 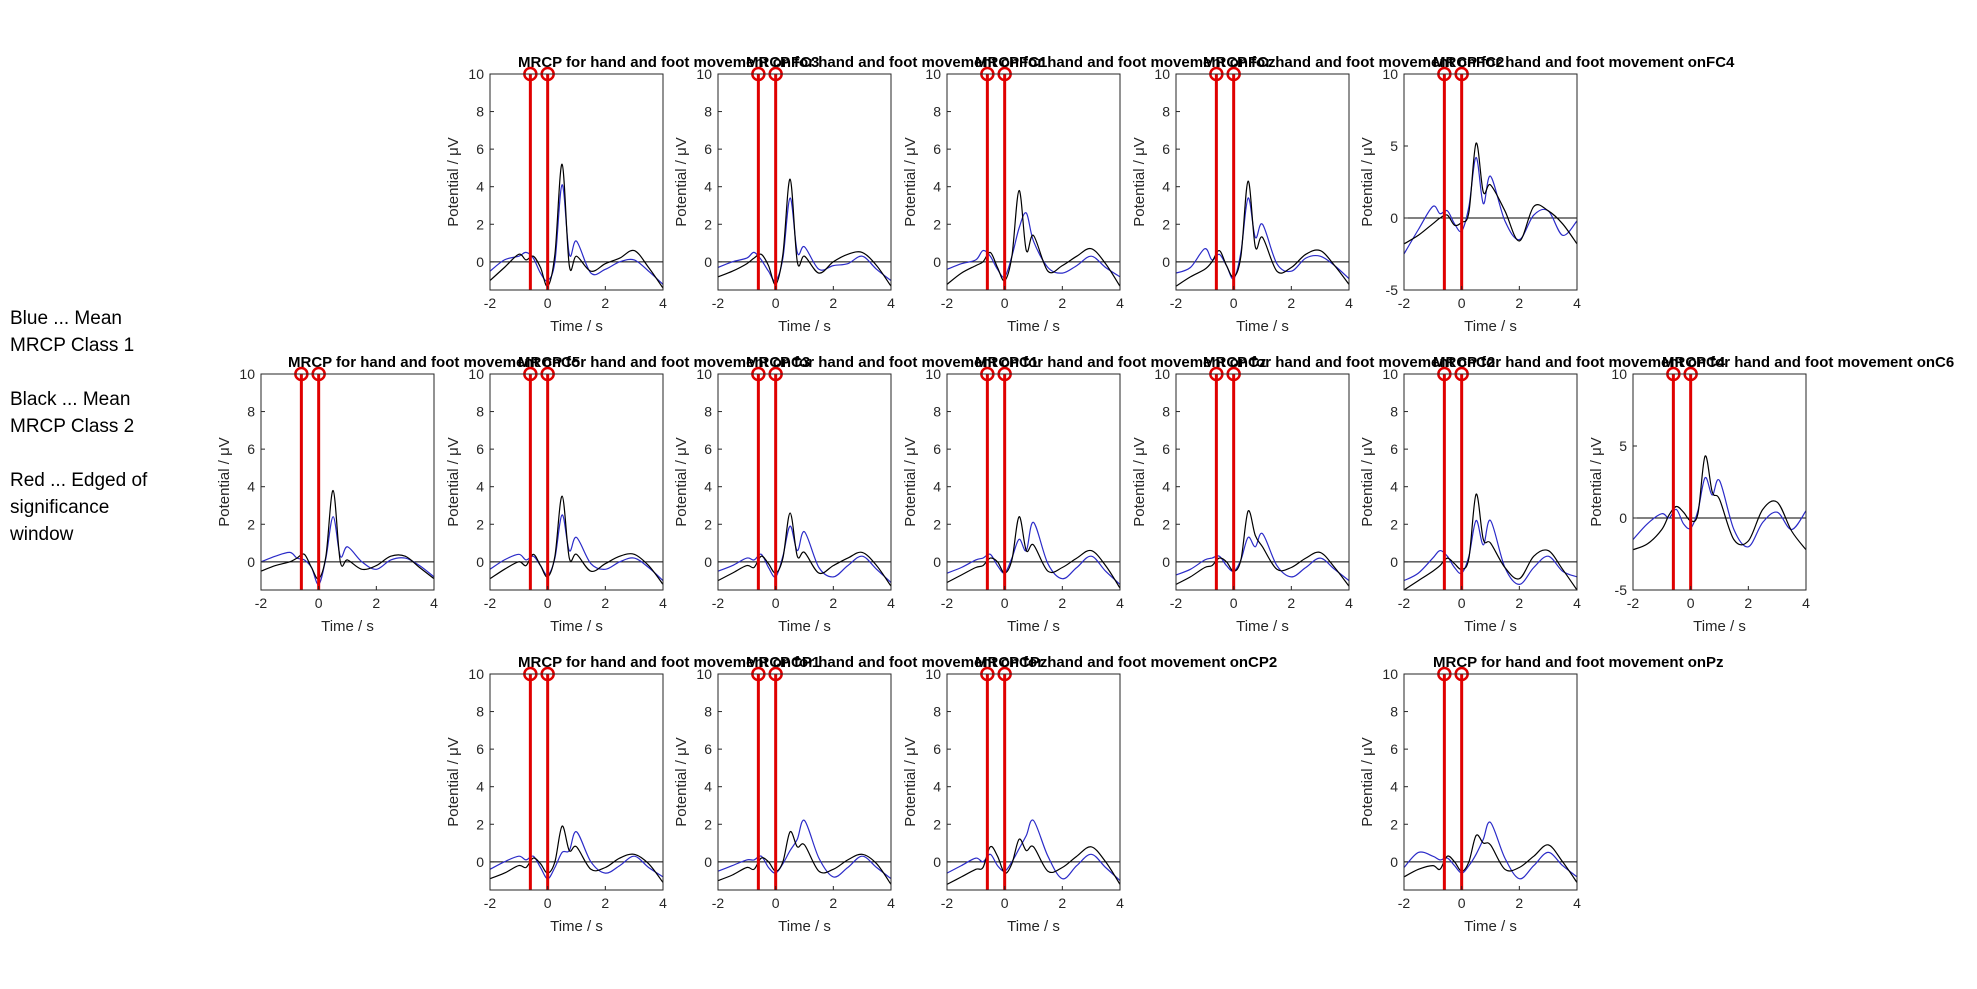 What do you see at coordinates (896, 662) in the screenshot?
I see `chart-title: MRCP for hand and foot movement onCPz` at bounding box center [896, 662].